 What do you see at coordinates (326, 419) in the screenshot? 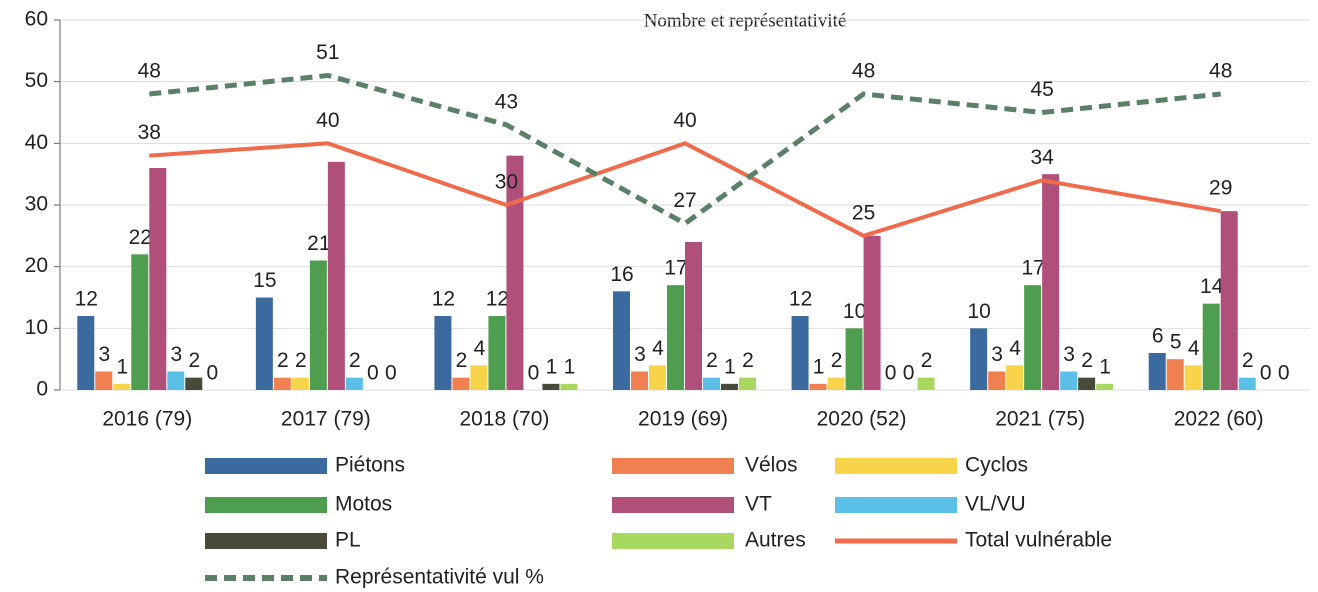
I see `x-tick-label: 2017 (79)` at bounding box center [326, 419].